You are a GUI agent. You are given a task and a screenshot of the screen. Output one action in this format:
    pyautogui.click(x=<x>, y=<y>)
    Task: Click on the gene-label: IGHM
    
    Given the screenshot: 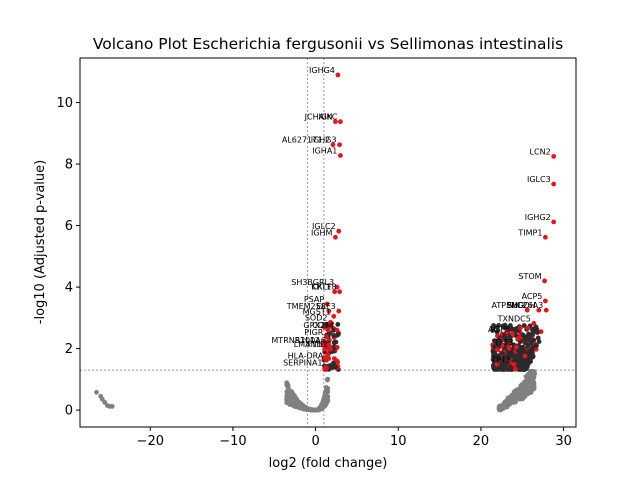 What is the action you would take?
    pyautogui.click(x=322, y=232)
    